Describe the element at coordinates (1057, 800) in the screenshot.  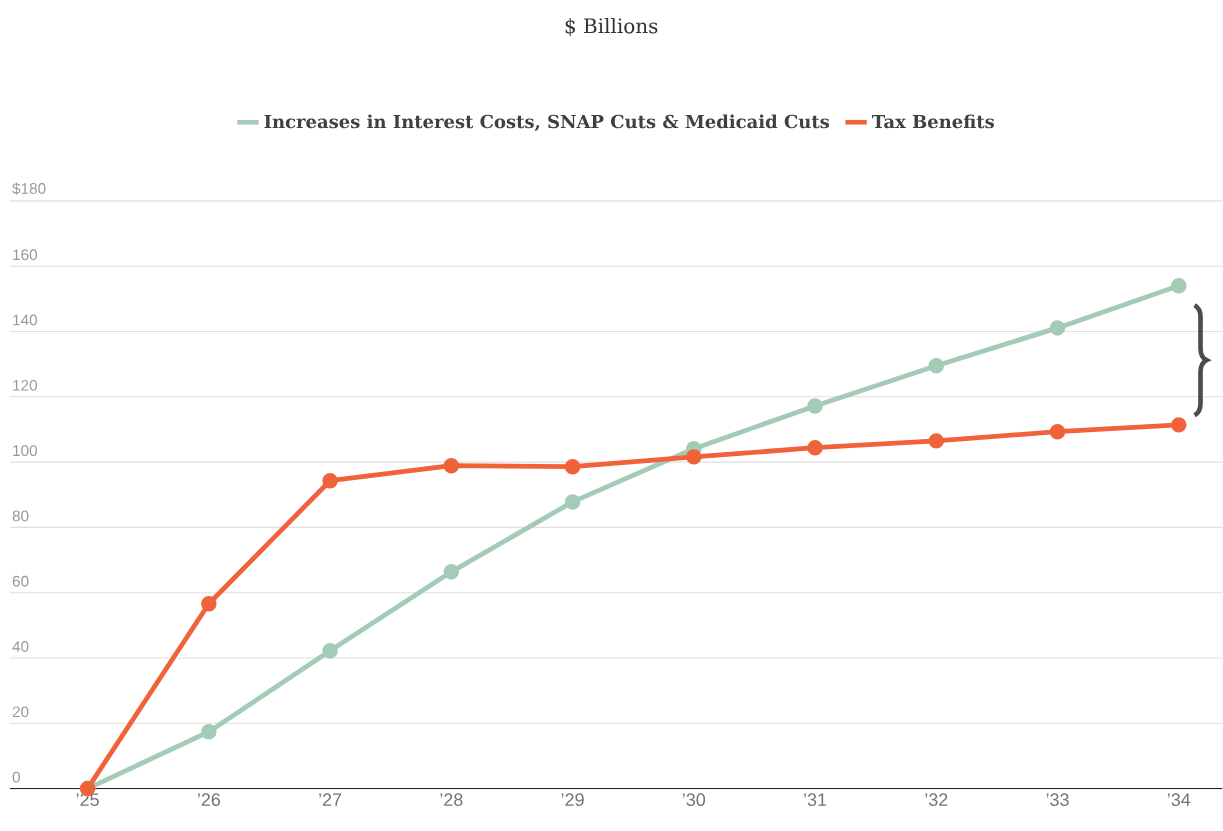
I see `x-tick-label: ’33` at that location.